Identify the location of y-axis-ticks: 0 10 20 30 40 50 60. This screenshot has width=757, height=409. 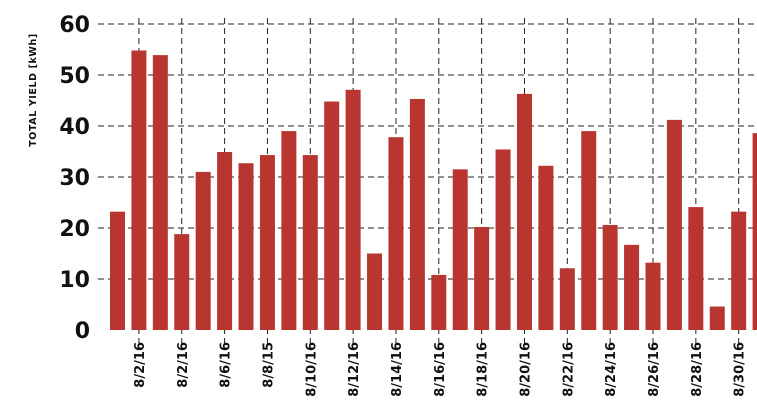
(74, 178).